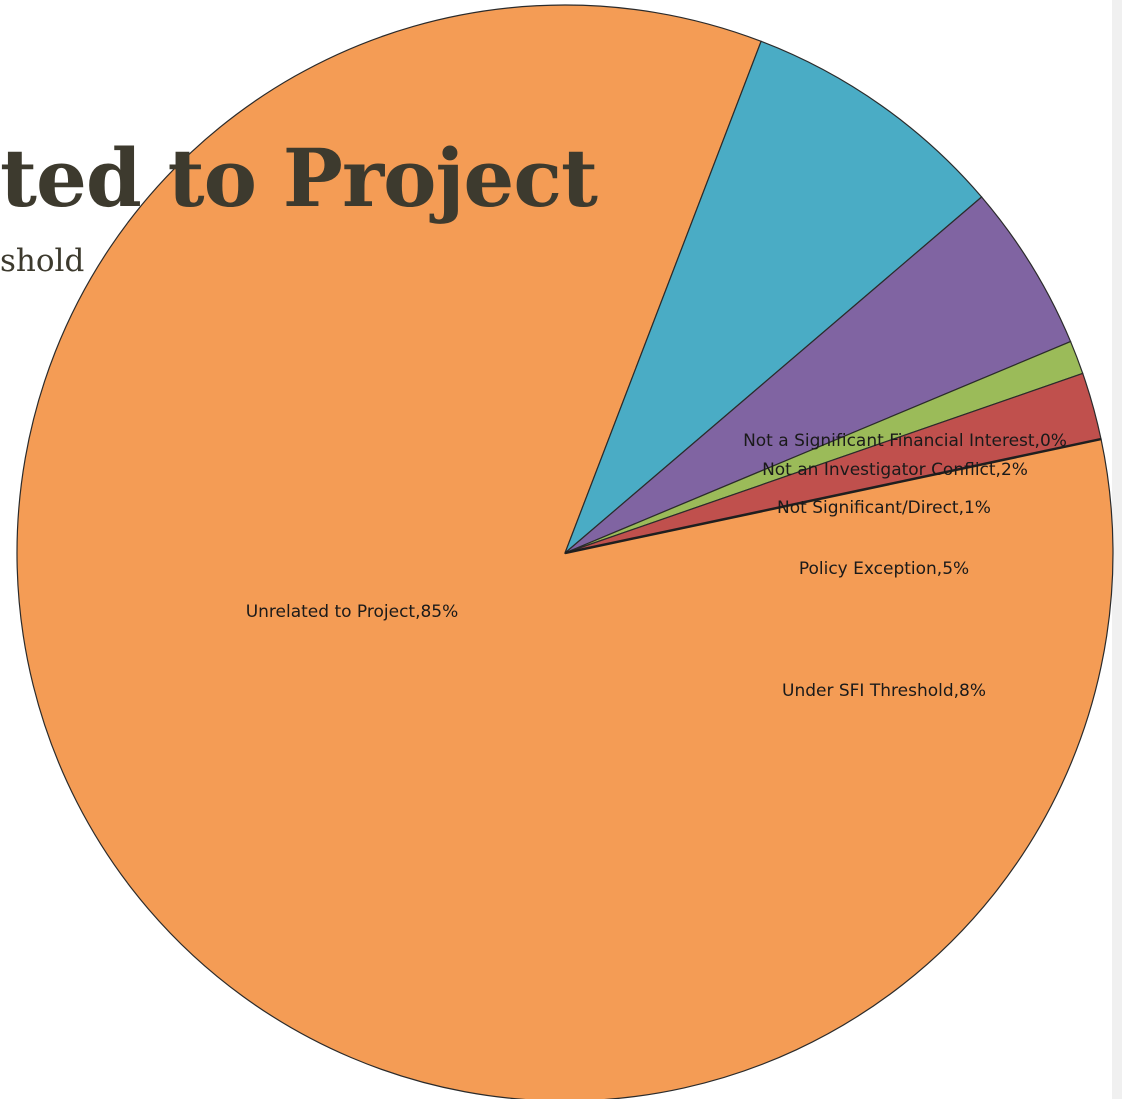 Image resolution: width=1122 pixels, height=1099 pixels. What do you see at coordinates (884, 569) in the screenshot?
I see `data-label-policy-exception: Policy Exception,5%` at bounding box center [884, 569].